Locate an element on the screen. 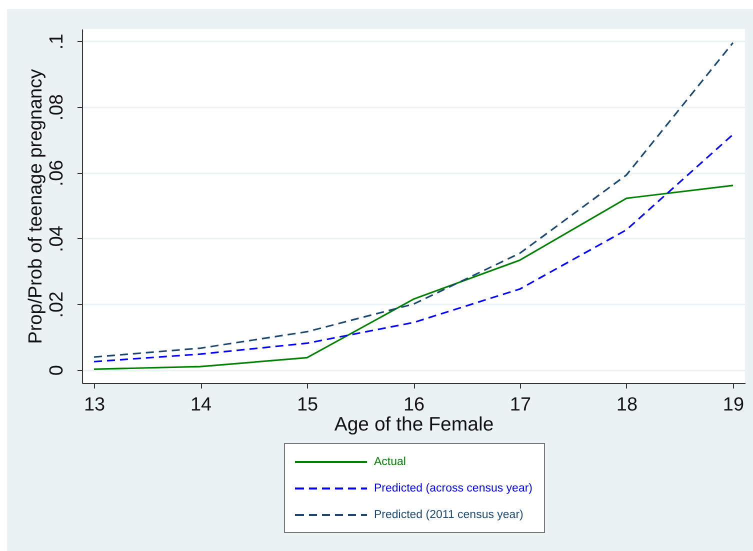 The height and width of the screenshot is (551, 753). x-tick-label: 17 is located at coordinates (521, 405).